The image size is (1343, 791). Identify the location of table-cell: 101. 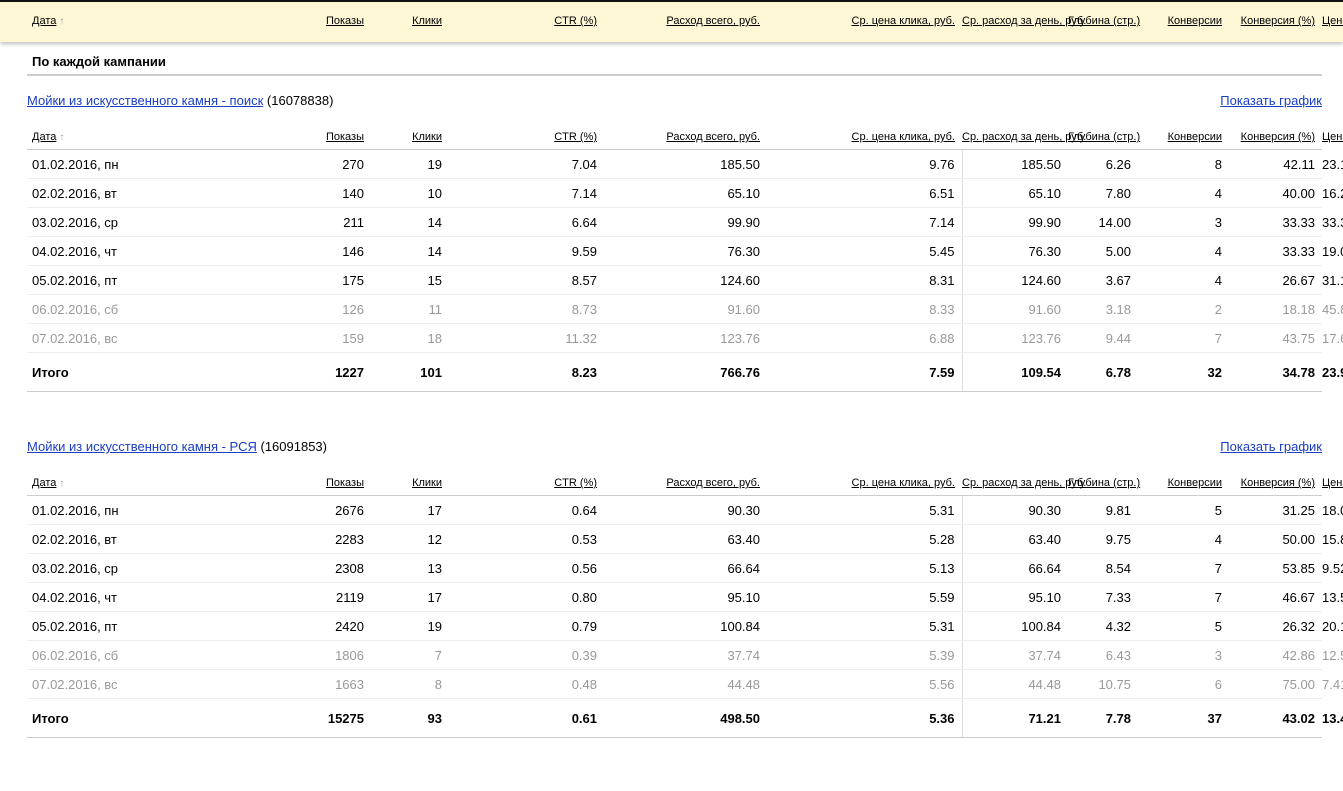
(410, 372).